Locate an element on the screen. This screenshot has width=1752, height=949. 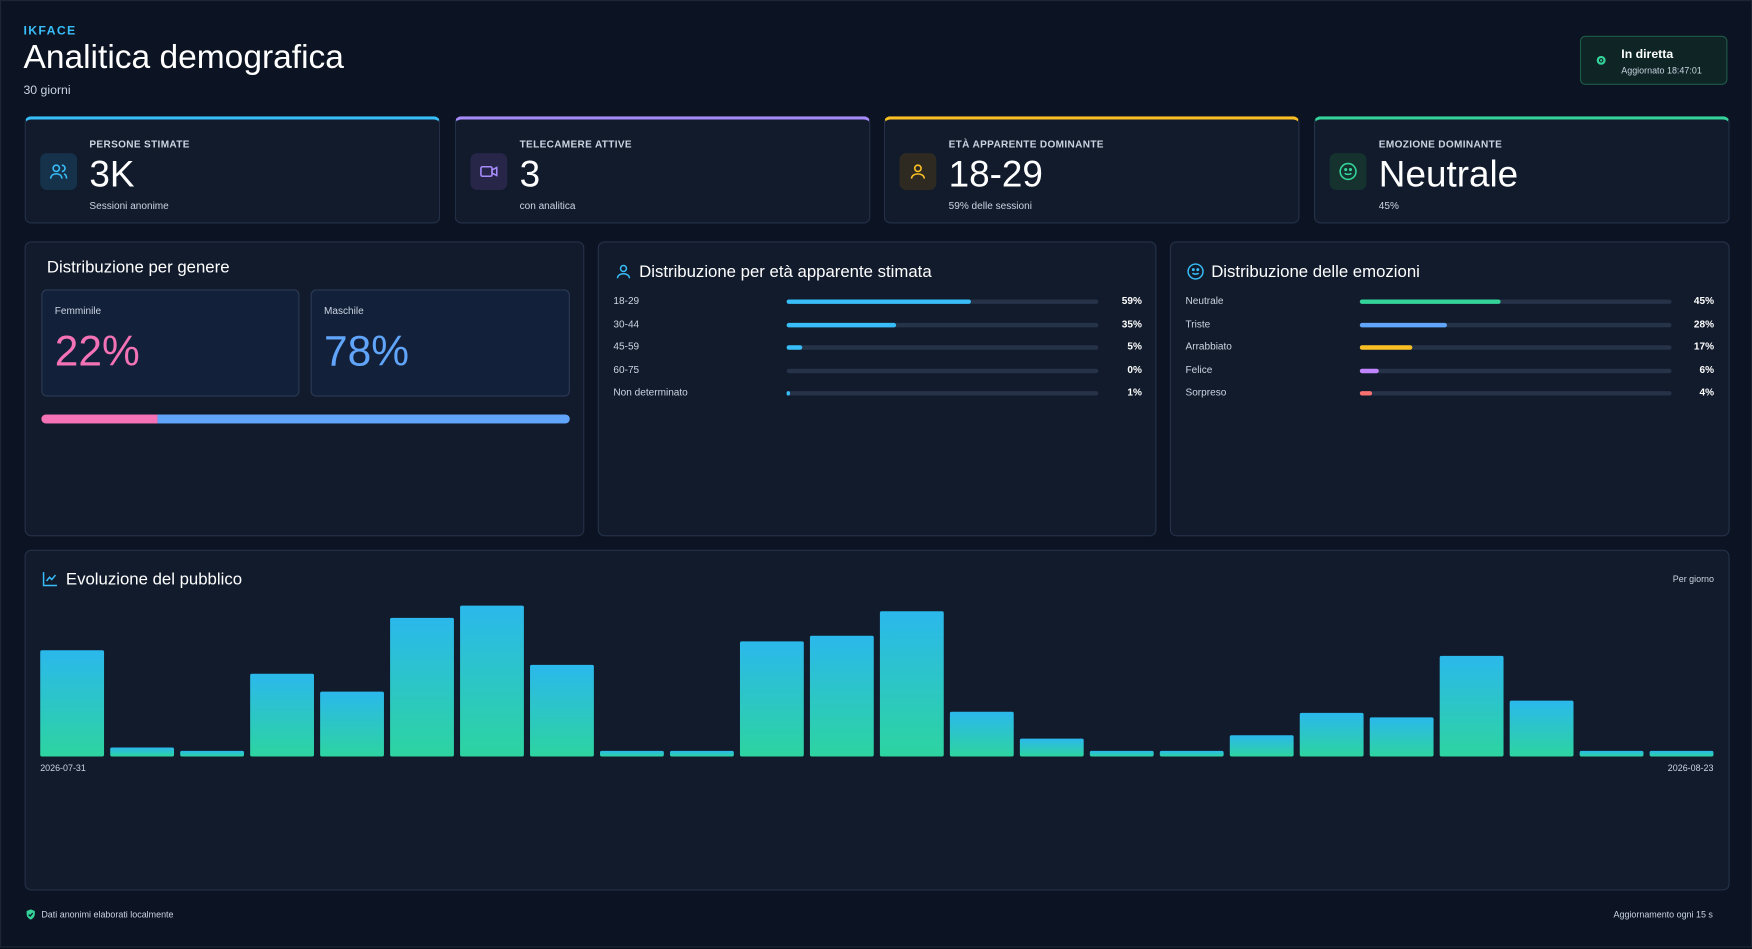
chart-subtitle: Per giorno is located at coordinates (1693, 579).